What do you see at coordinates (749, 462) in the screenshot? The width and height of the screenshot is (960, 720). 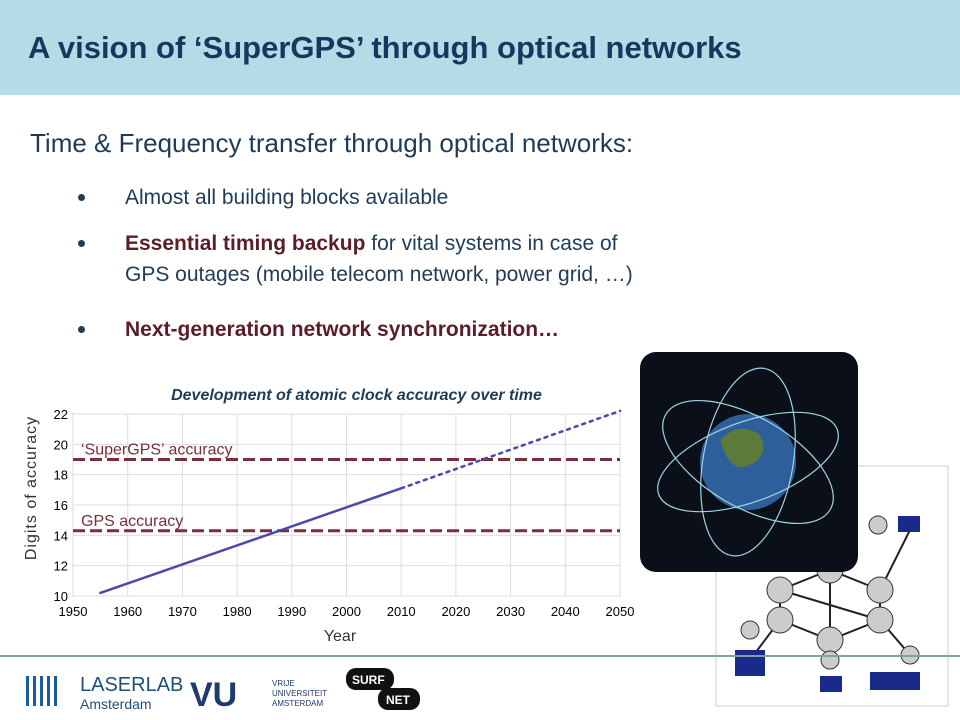 I see `satellite-image` at bounding box center [749, 462].